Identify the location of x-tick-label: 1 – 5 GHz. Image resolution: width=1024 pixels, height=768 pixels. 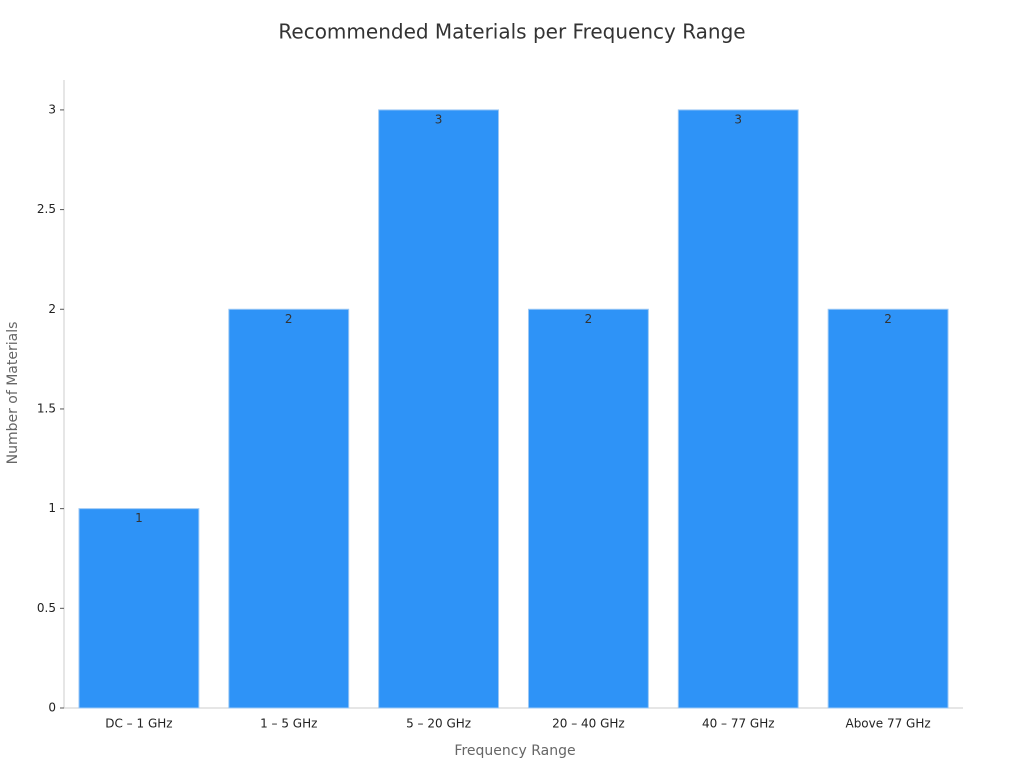
(288, 724).